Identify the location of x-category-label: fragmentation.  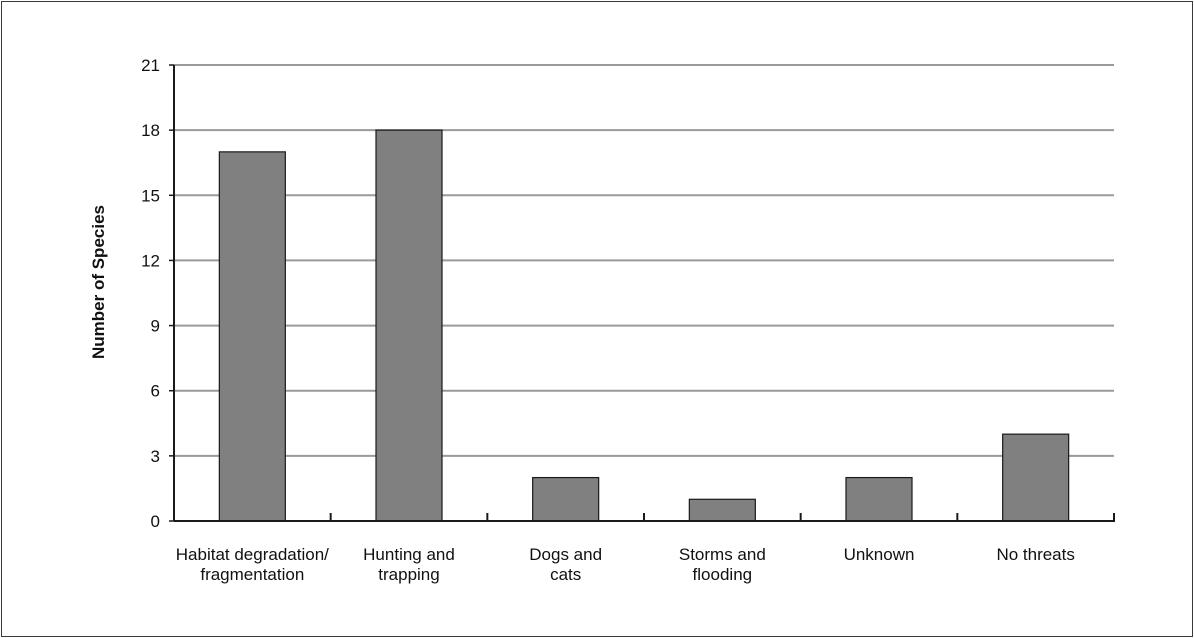
(252, 574).